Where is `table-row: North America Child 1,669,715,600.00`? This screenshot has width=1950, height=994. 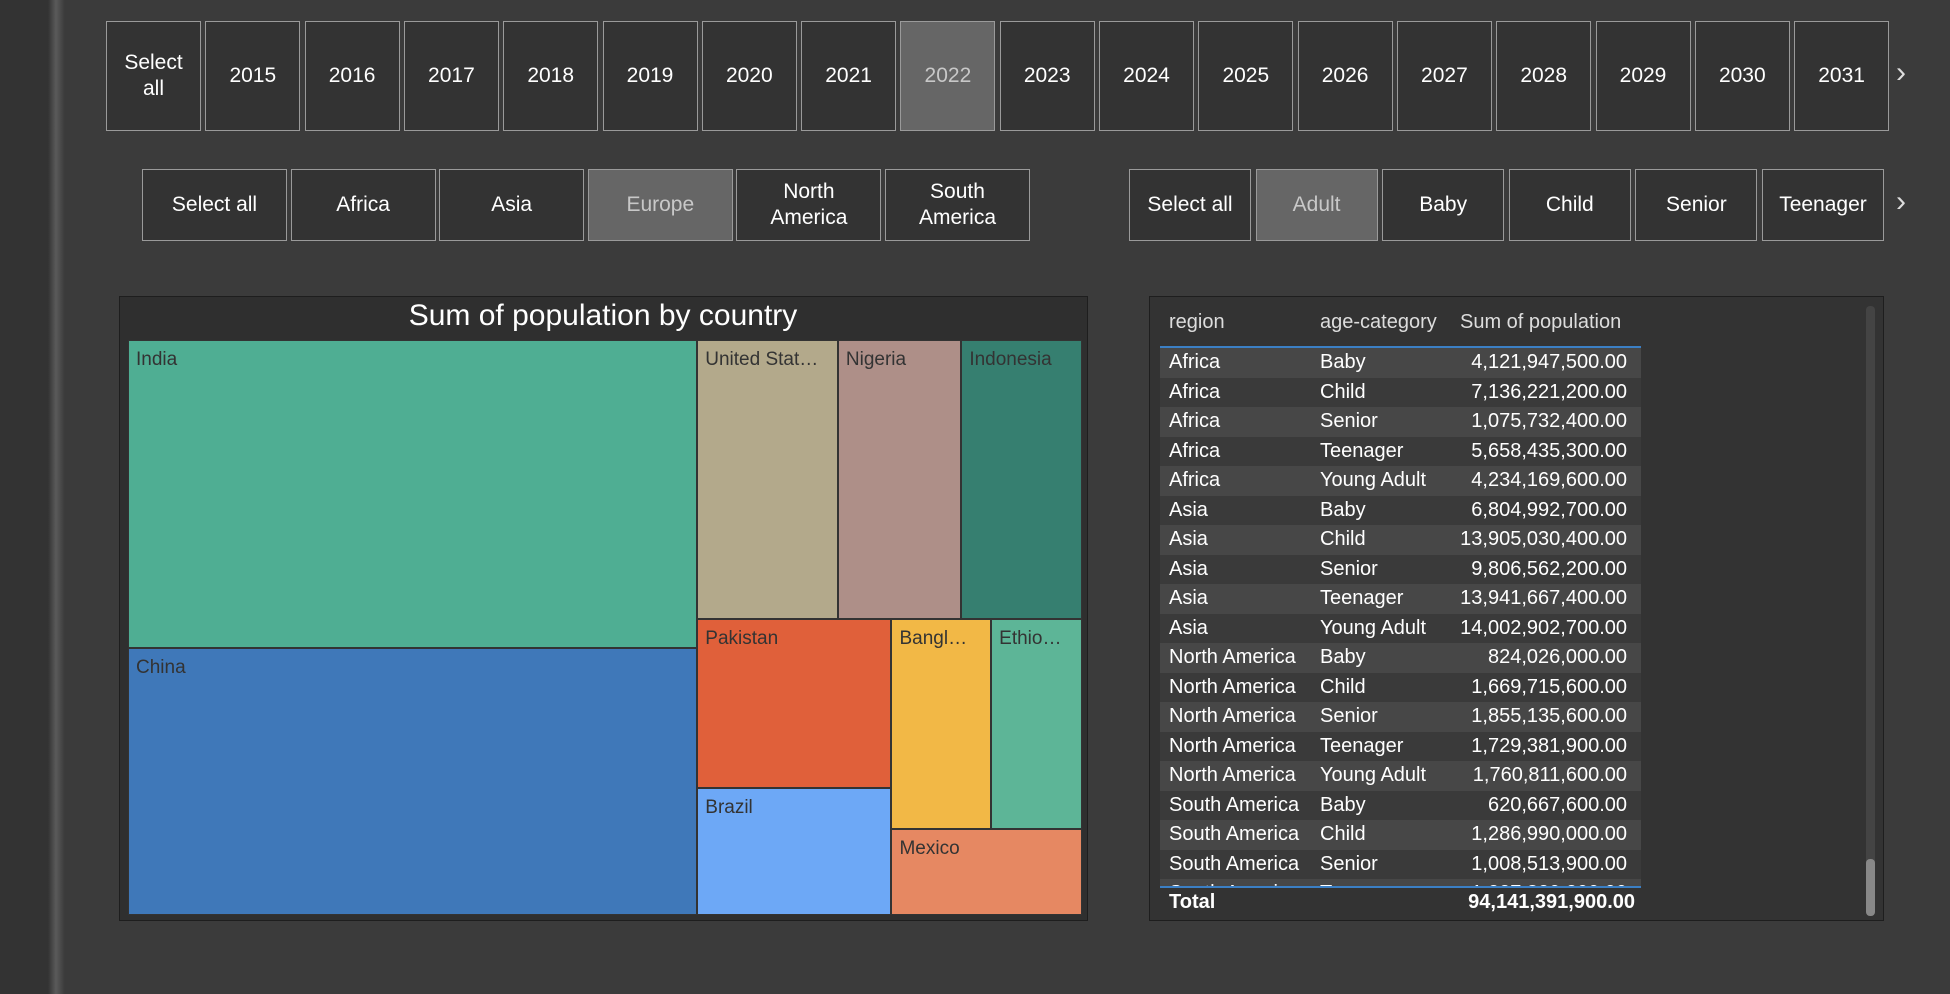 table-row: North America Child 1,669,715,600.00 is located at coordinates (1400, 687).